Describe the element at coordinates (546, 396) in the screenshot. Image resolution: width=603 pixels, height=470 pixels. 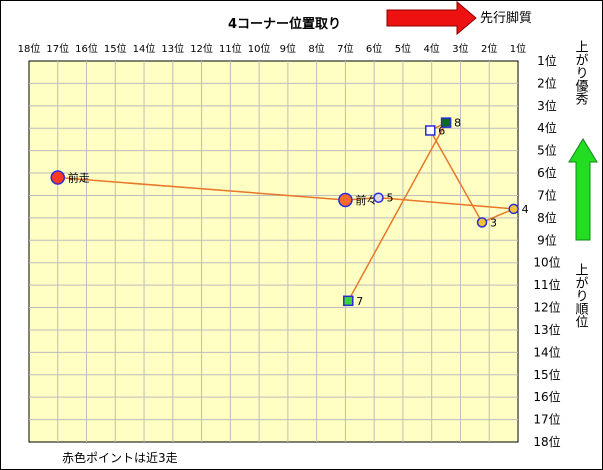
I see `y-tick-label: 16位` at that location.